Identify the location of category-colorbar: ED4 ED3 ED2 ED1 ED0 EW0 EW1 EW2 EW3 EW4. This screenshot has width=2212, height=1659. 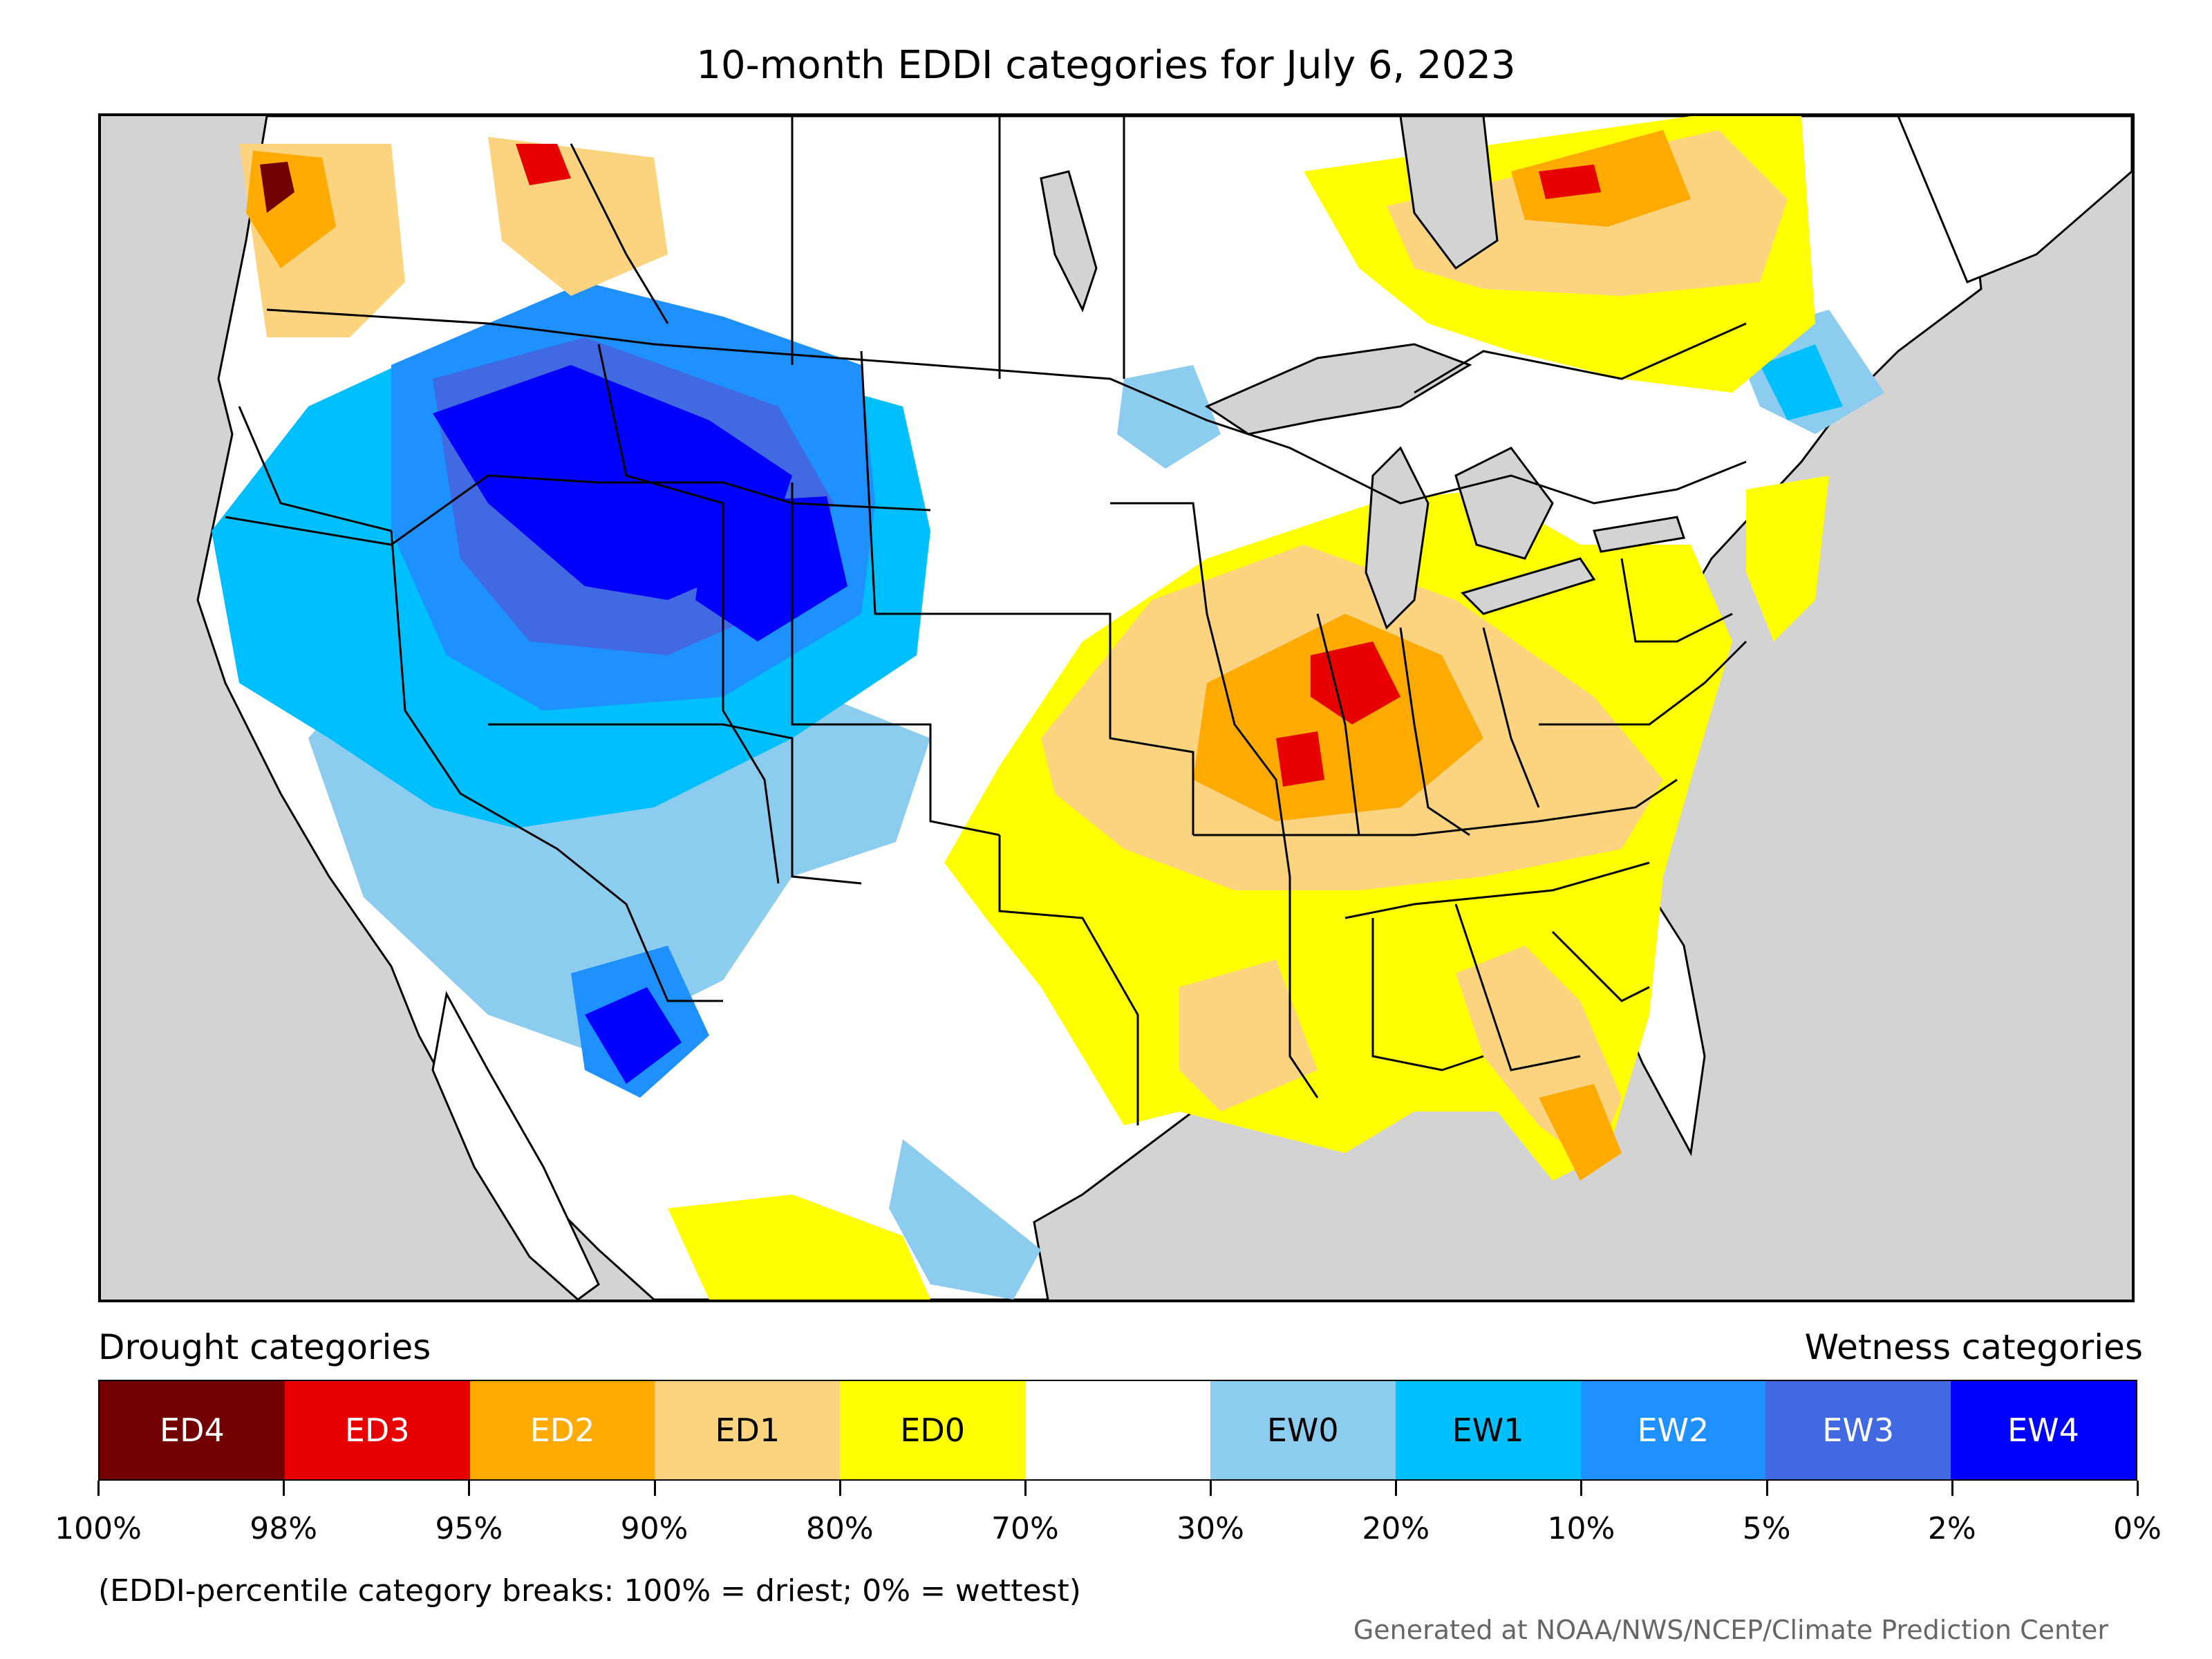
(1117, 1431).